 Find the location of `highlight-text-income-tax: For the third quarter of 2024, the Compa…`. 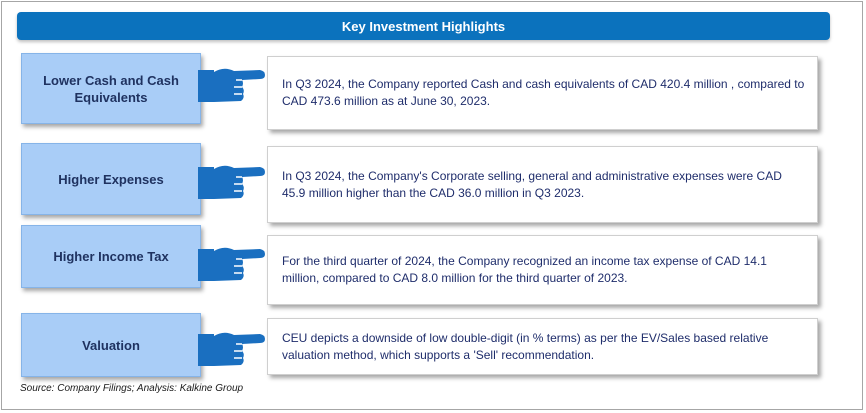

highlight-text-income-tax: For the third quarter of 2024, the Compa… is located at coordinates (542, 270).